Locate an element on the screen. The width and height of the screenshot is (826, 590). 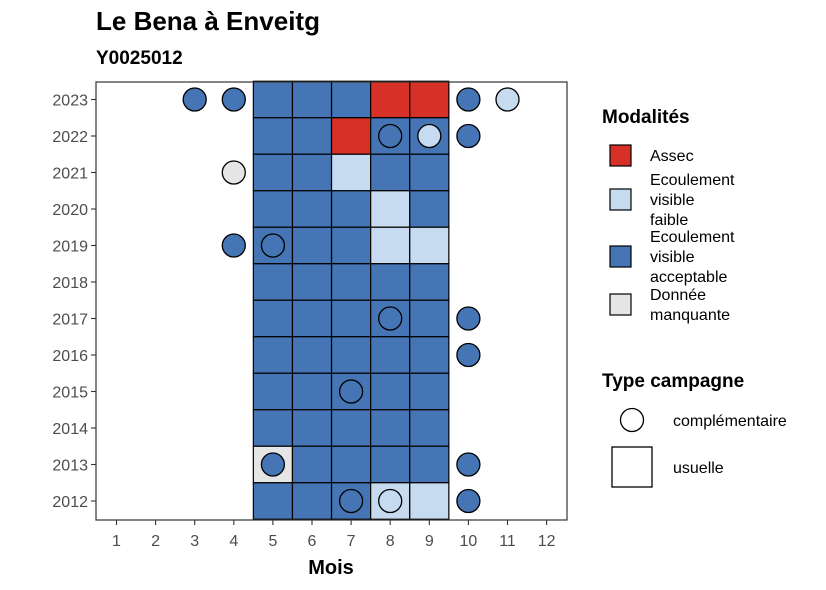
x-tick-label: 9 is located at coordinates (429, 541).